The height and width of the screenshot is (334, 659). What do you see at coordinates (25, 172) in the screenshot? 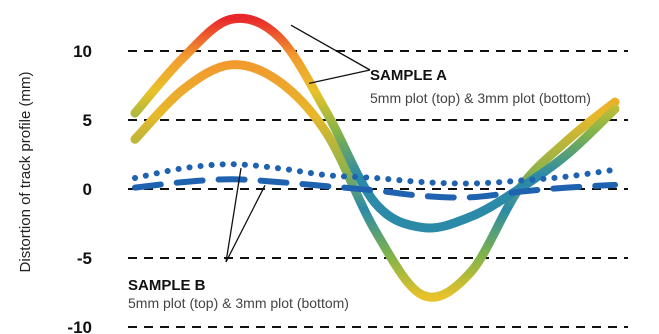
I see `y-axis-label: Distortion of track profile (mm)` at bounding box center [25, 172].